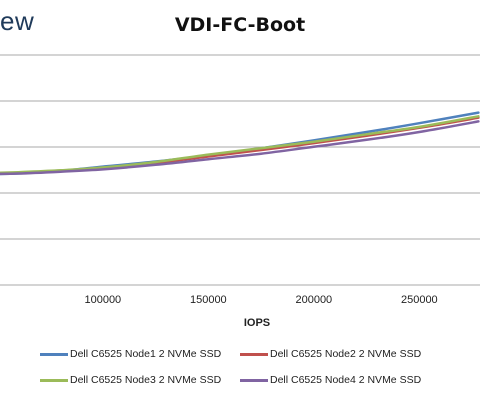  Describe the element at coordinates (346, 354) in the screenshot. I see `legend-label: Dell C6525 Node2 2 NVMe SSD` at that location.